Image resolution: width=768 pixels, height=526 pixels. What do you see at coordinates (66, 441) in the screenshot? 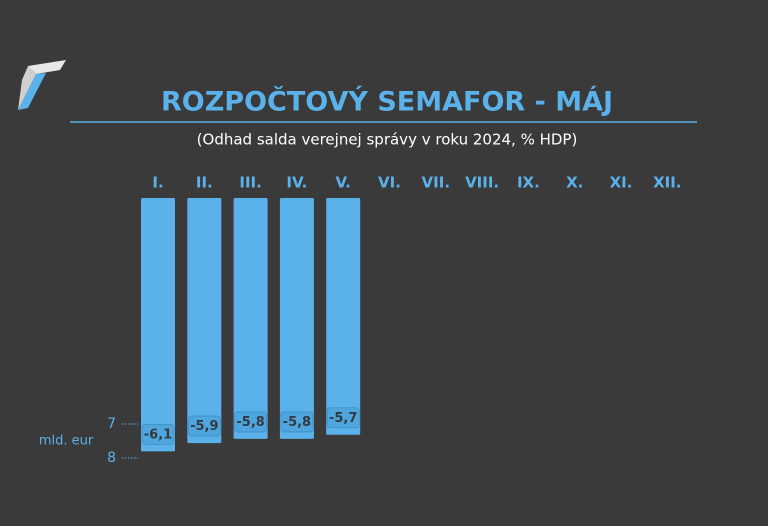
I see `y2-axis-label: mld. eur` at bounding box center [66, 441].